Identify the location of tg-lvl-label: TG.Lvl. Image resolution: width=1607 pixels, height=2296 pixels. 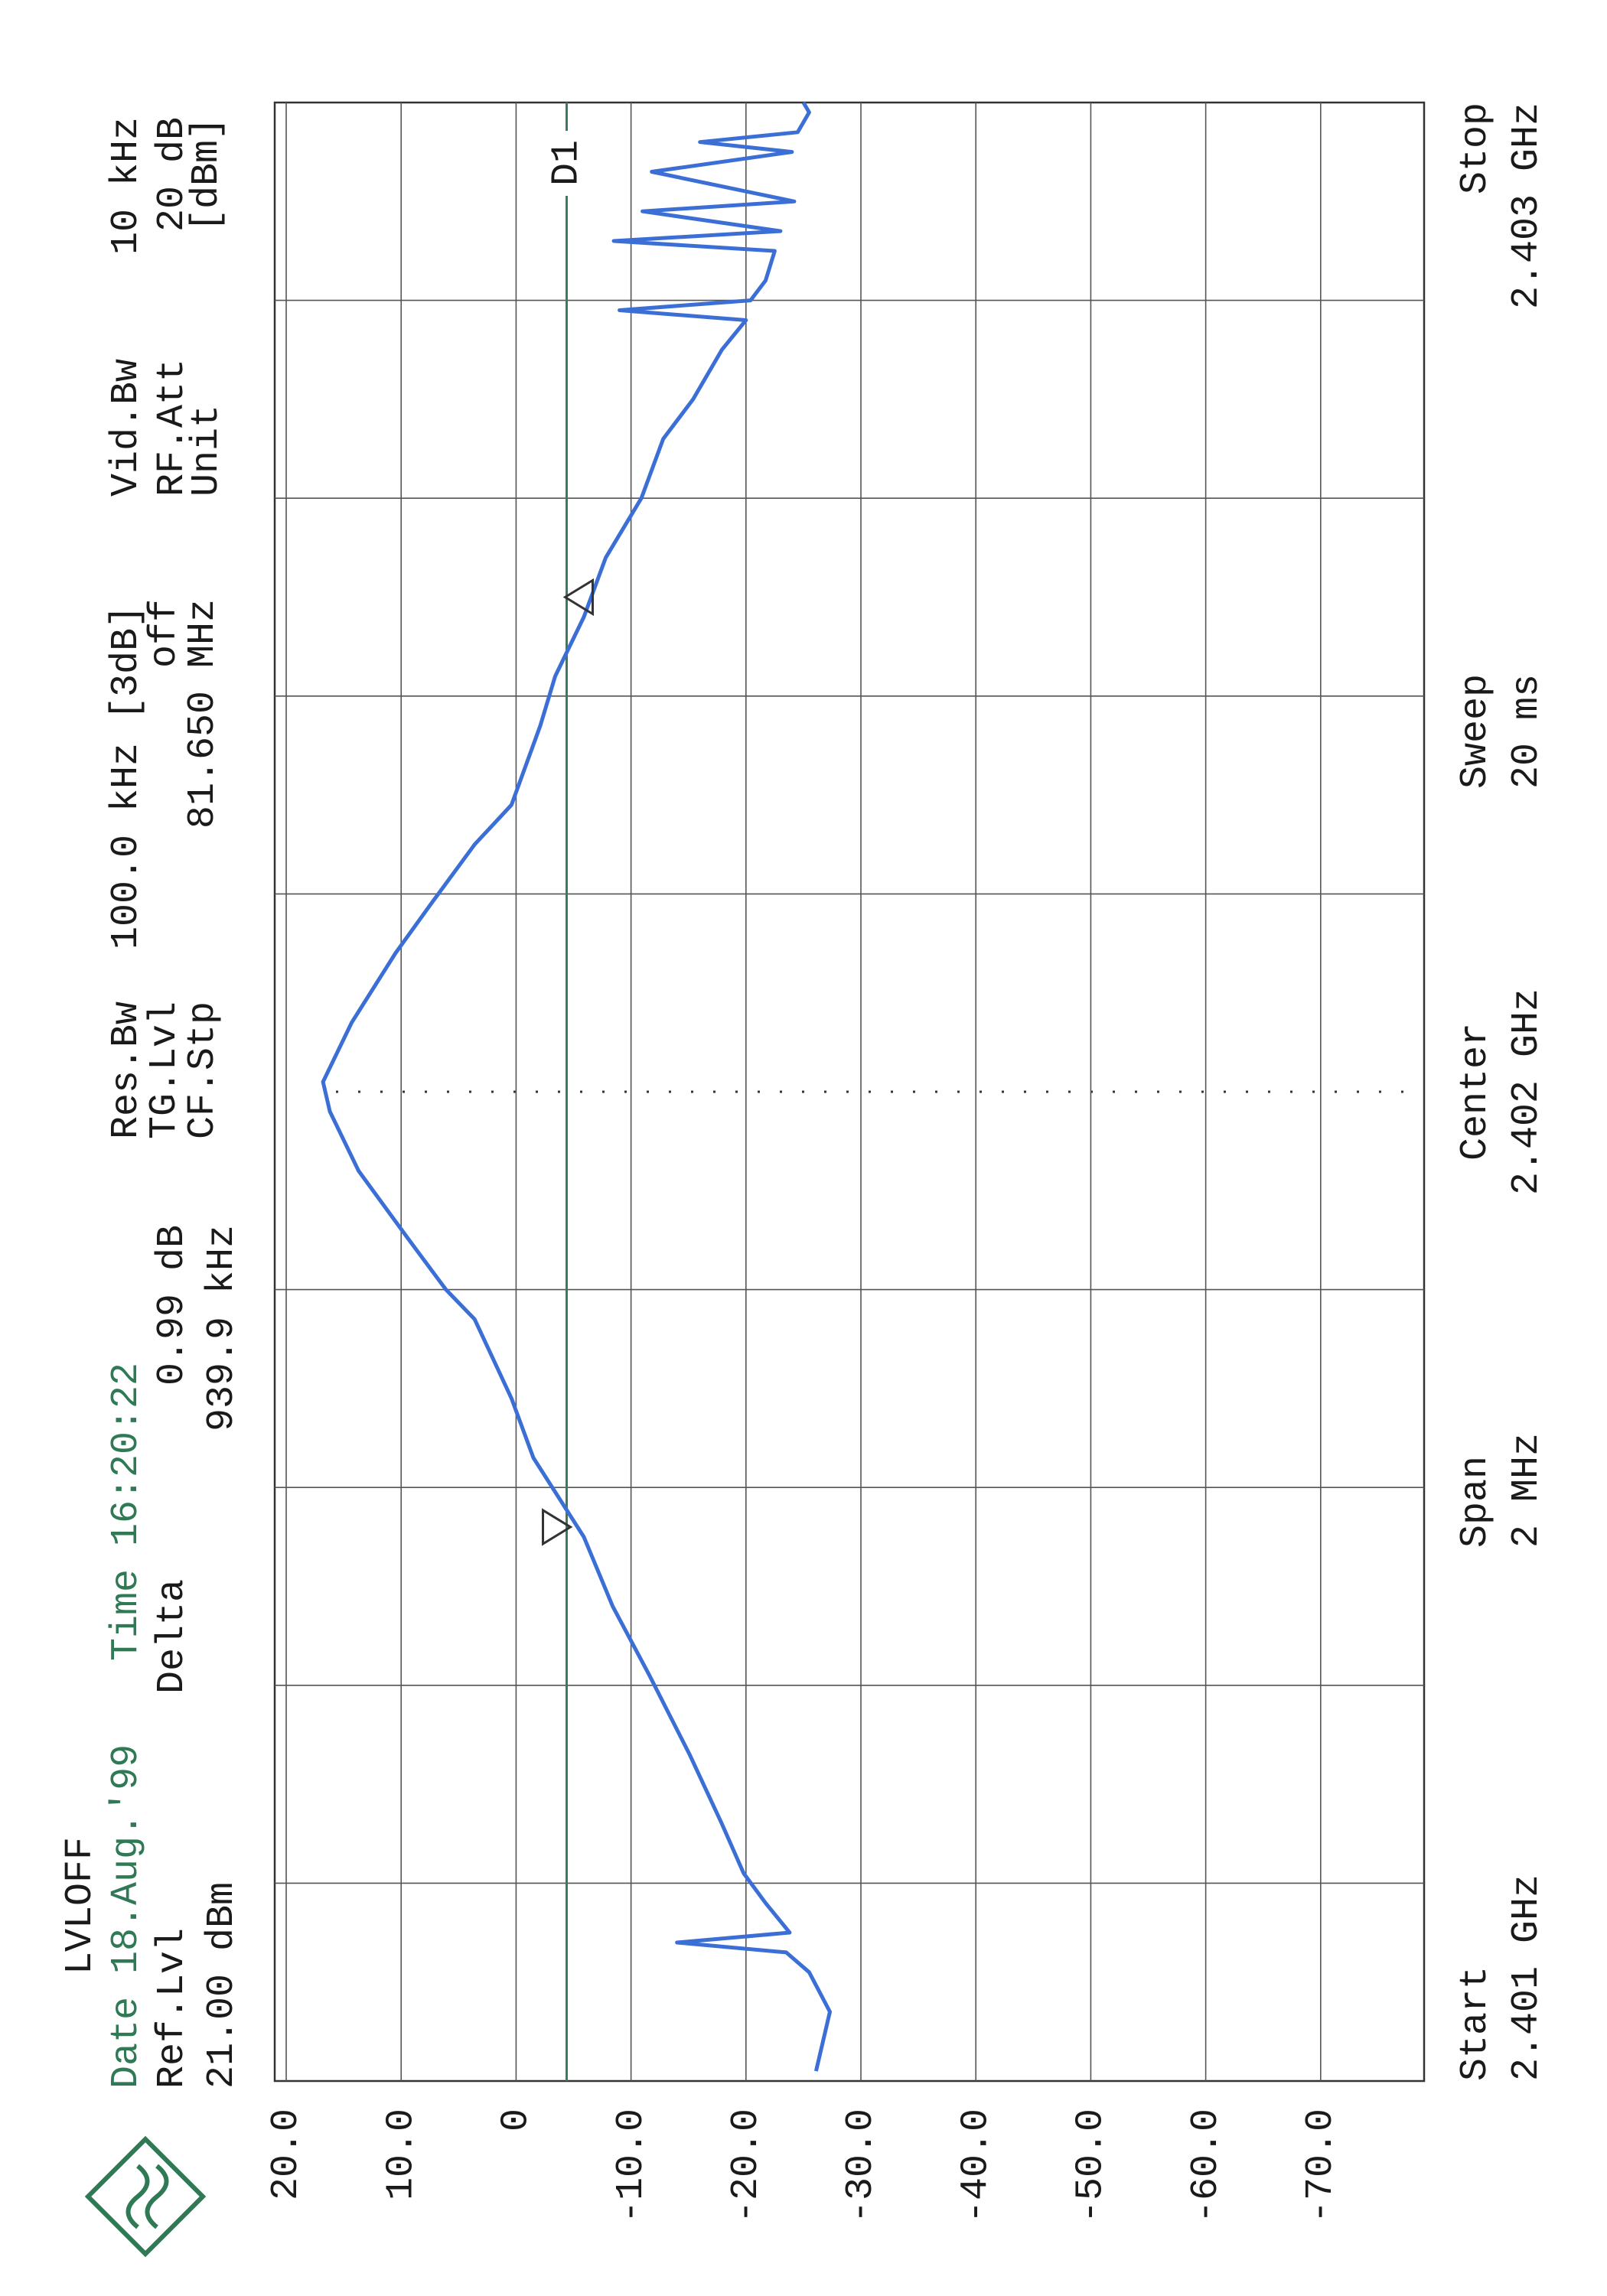
(165, 1070).